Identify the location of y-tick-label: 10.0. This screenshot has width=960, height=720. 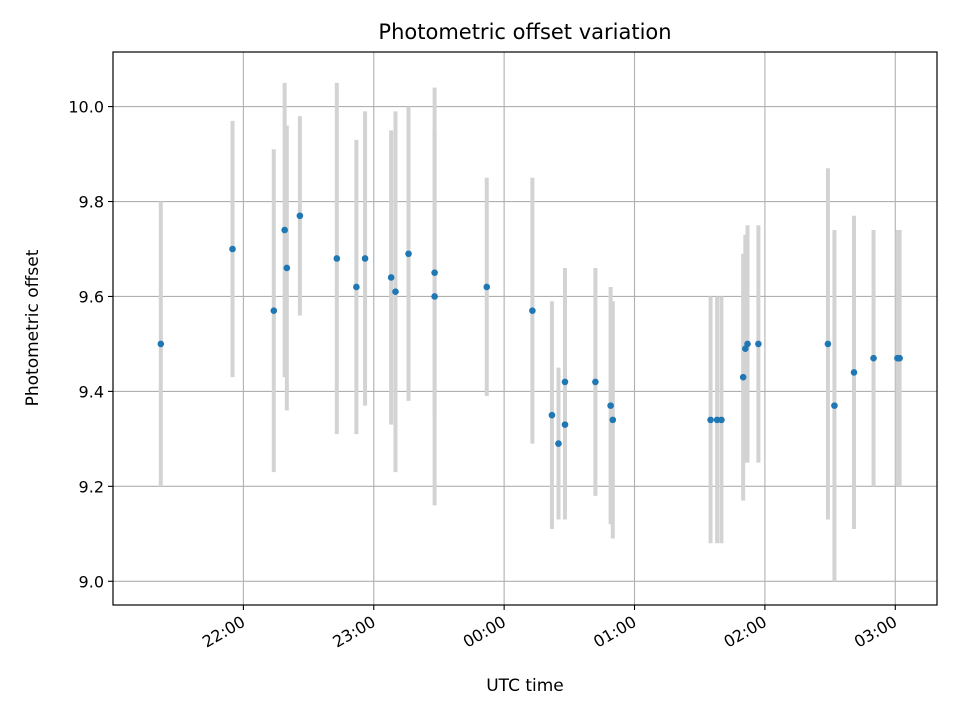
(86, 107).